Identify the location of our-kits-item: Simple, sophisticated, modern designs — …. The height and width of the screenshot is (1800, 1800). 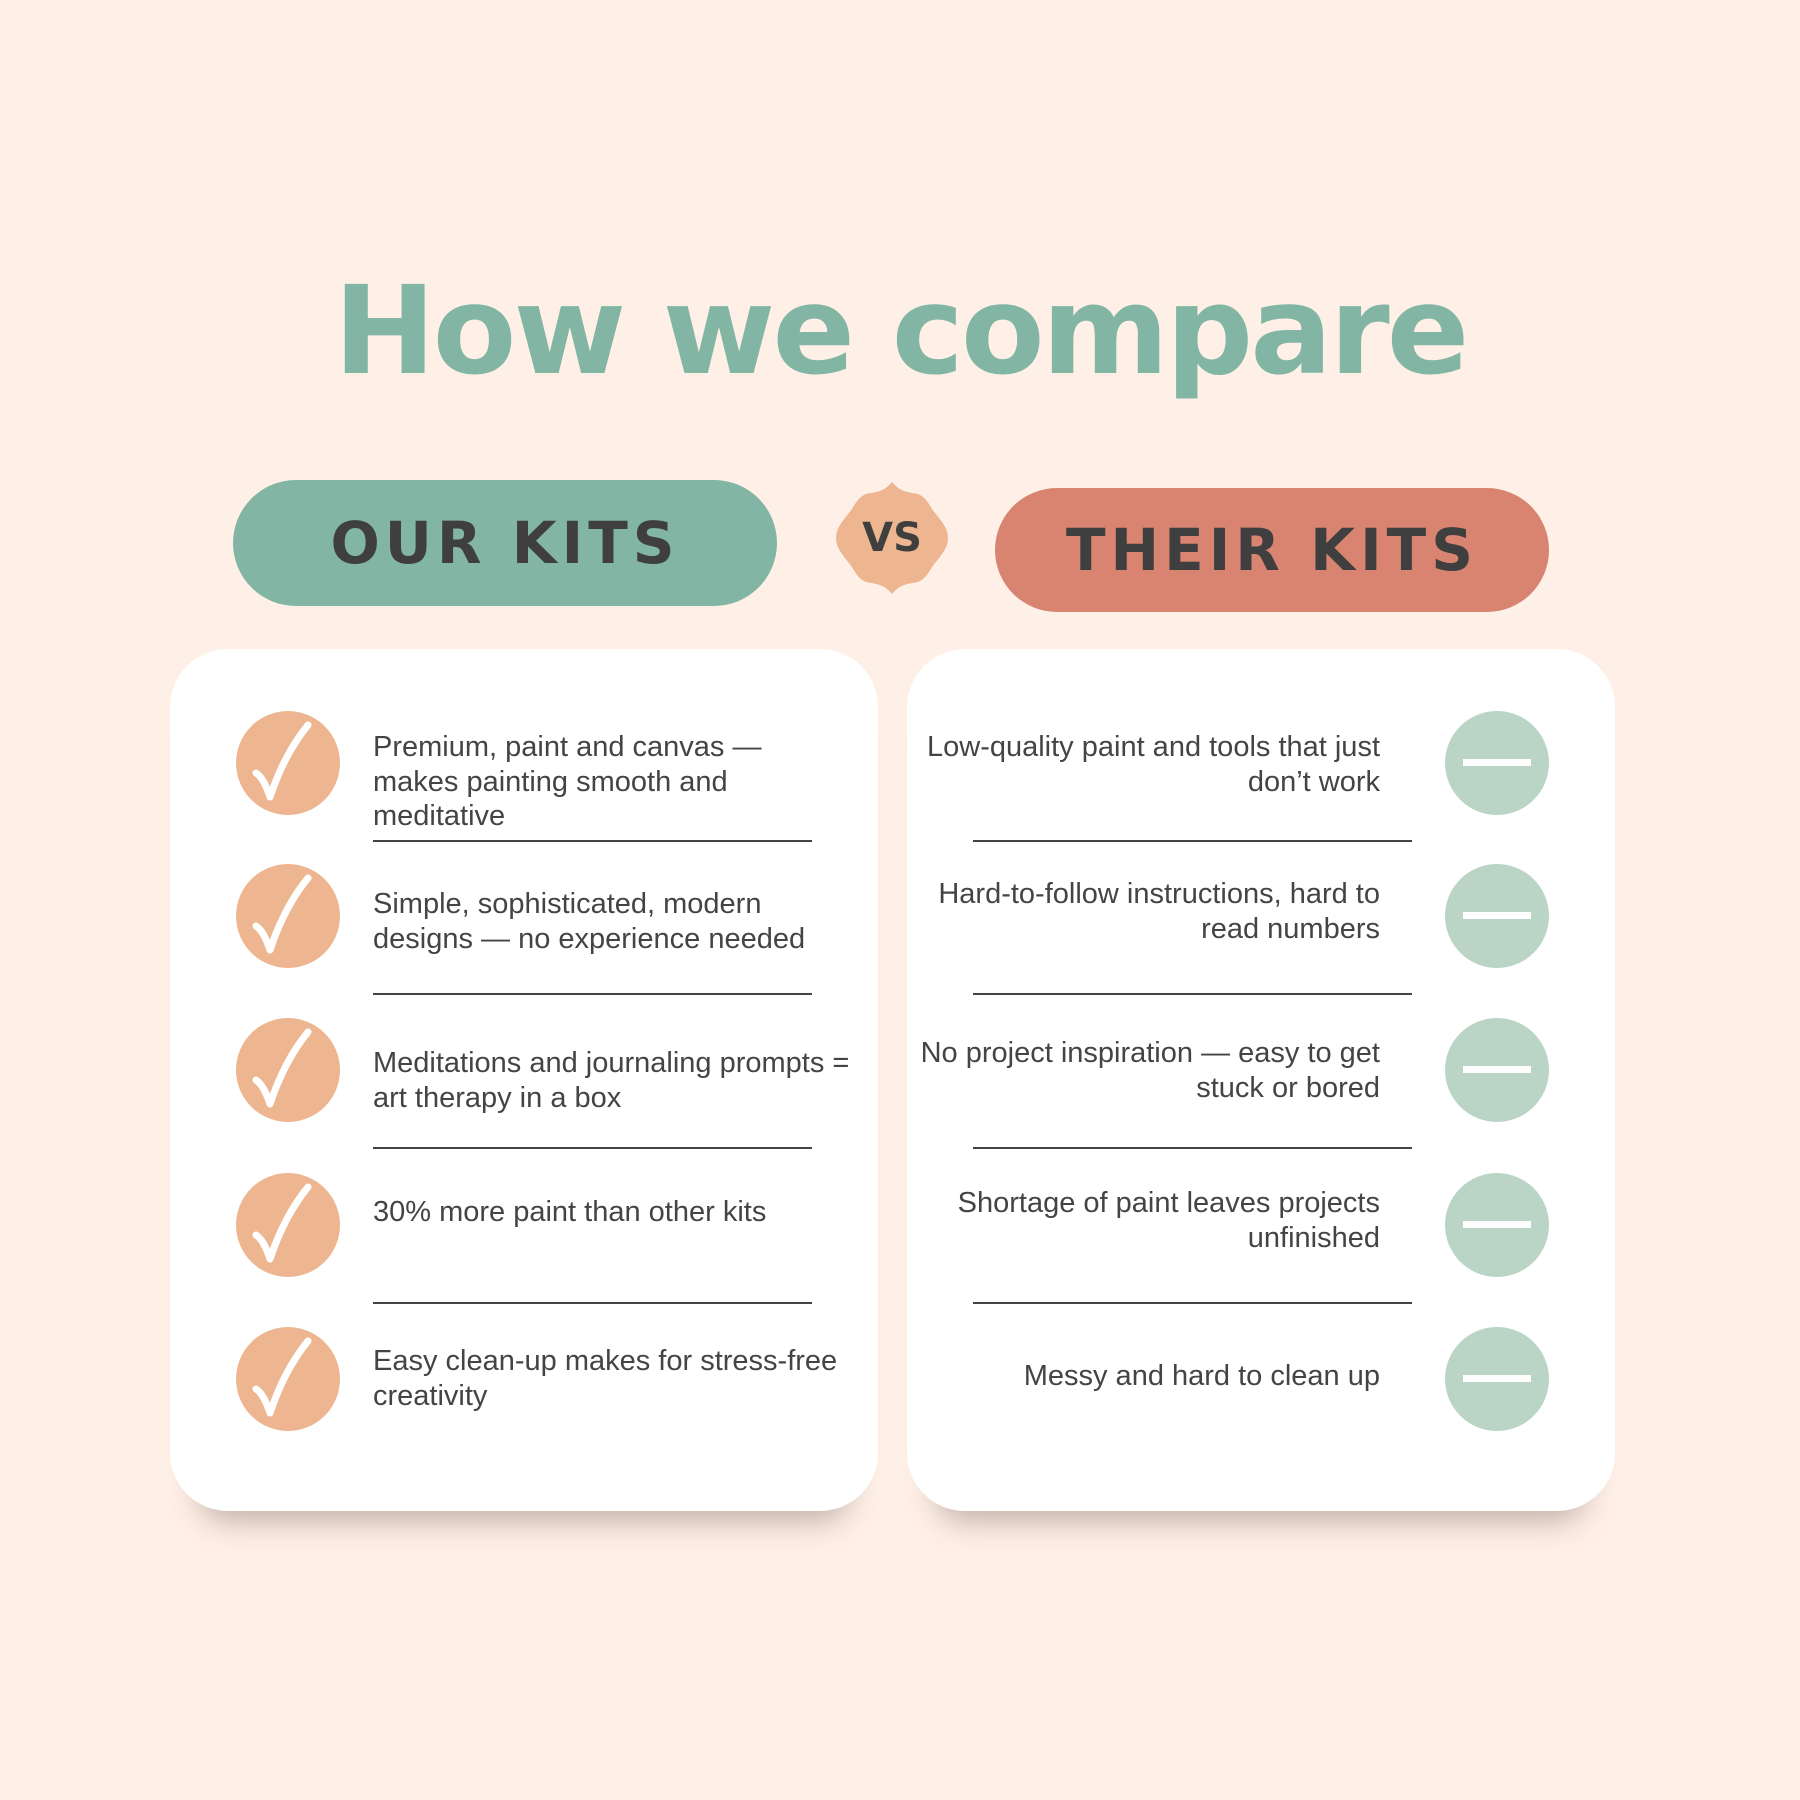
(589, 921).